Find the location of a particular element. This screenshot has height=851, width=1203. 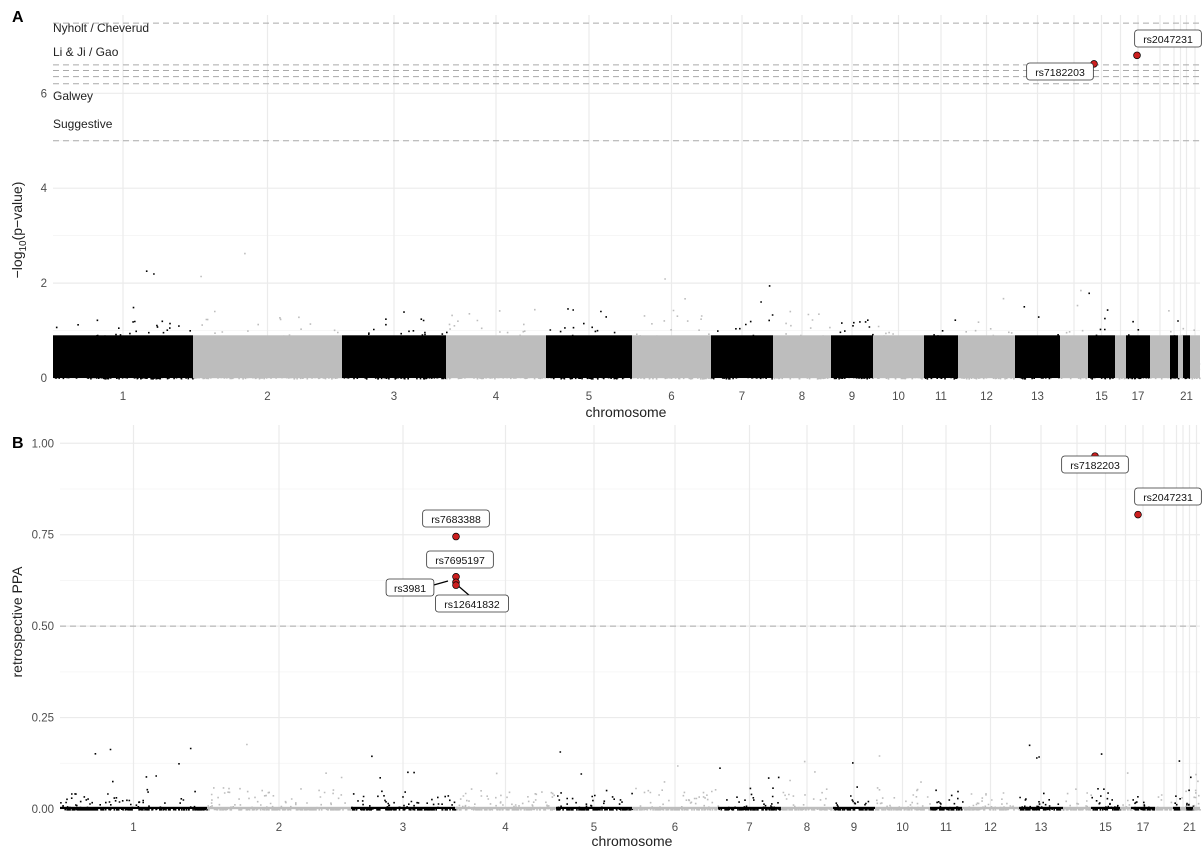

x-tick-label: 12 is located at coordinates (986, 397).